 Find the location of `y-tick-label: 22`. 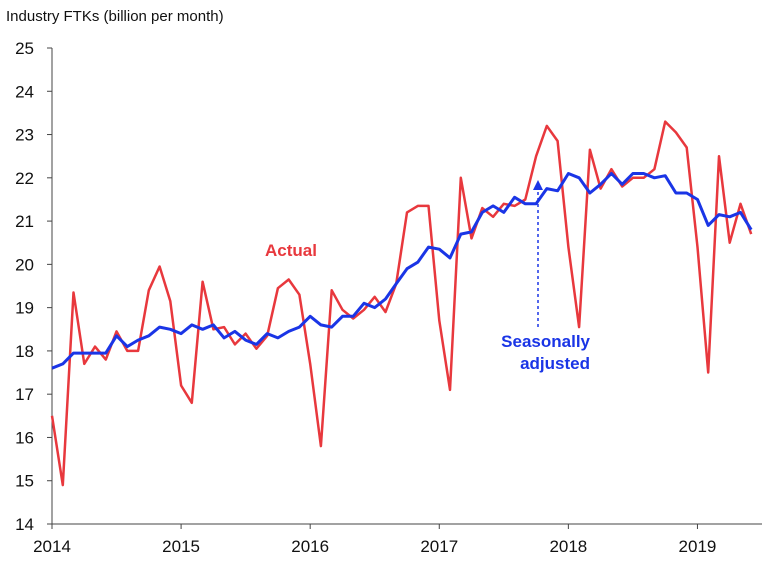

y-tick-label: 22 is located at coordinates (24, 178).